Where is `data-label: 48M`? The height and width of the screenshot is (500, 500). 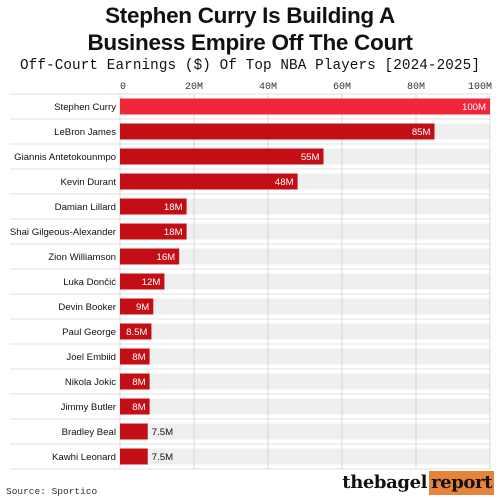
data-label: 48M is located at coordinates (284, 182).